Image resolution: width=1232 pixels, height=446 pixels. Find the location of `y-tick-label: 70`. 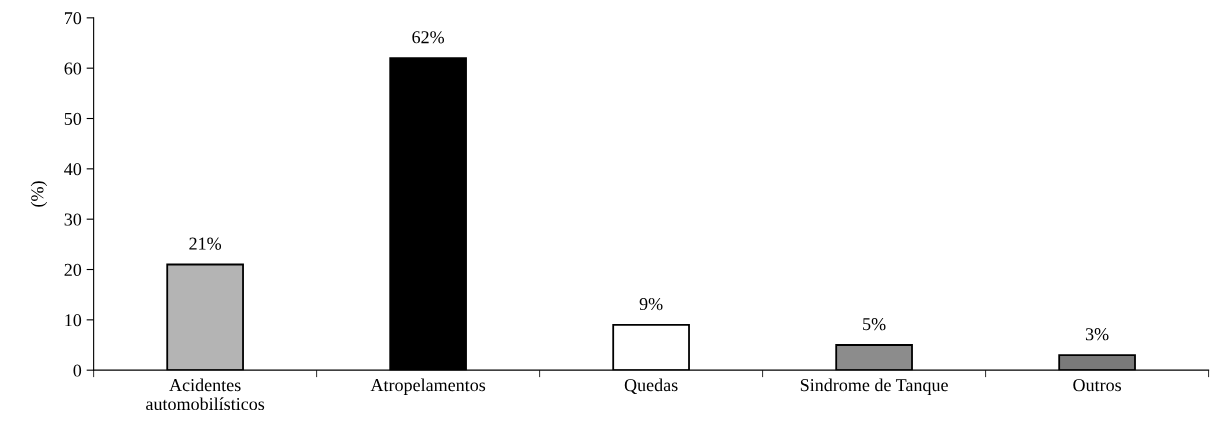

y-tick-label: 70 is located at coordinates (73, 18).